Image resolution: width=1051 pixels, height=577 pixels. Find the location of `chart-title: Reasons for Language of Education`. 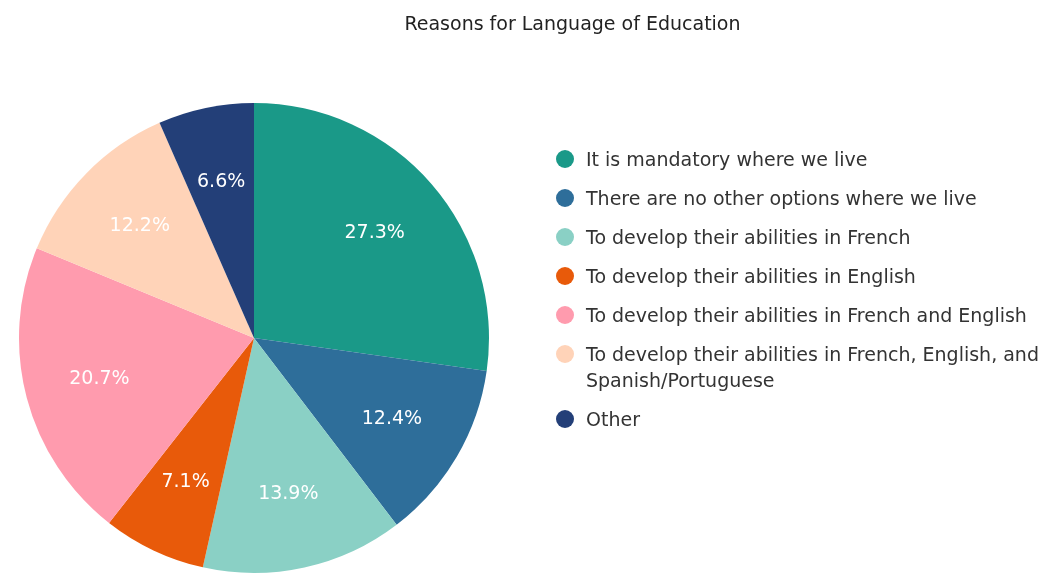

chart-title: Reasons for Language of Education is located at coordinates (572, 23).